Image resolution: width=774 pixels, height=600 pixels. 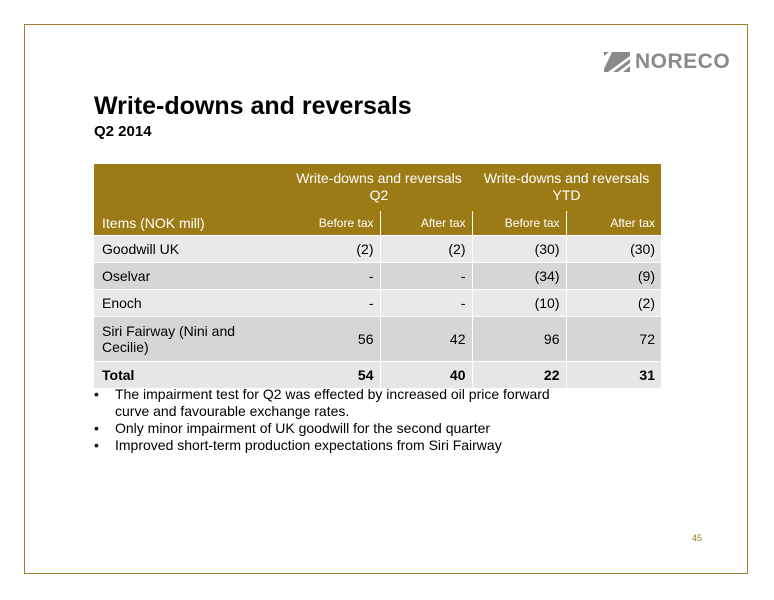 I want to click on row-label: Oselvar, so click(x=190, y=276).